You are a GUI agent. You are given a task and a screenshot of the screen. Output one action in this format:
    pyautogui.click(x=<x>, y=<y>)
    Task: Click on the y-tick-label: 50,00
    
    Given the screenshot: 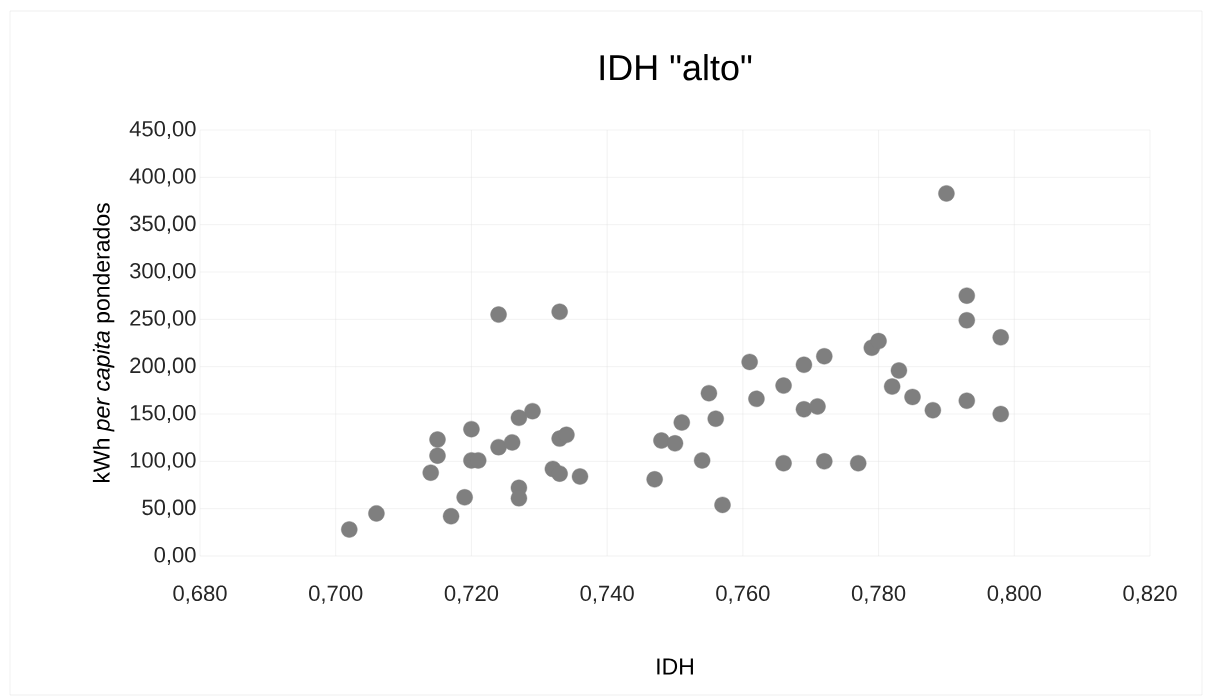 What is the action you would take?
    pyautogui.click(x=169, y=508)
    